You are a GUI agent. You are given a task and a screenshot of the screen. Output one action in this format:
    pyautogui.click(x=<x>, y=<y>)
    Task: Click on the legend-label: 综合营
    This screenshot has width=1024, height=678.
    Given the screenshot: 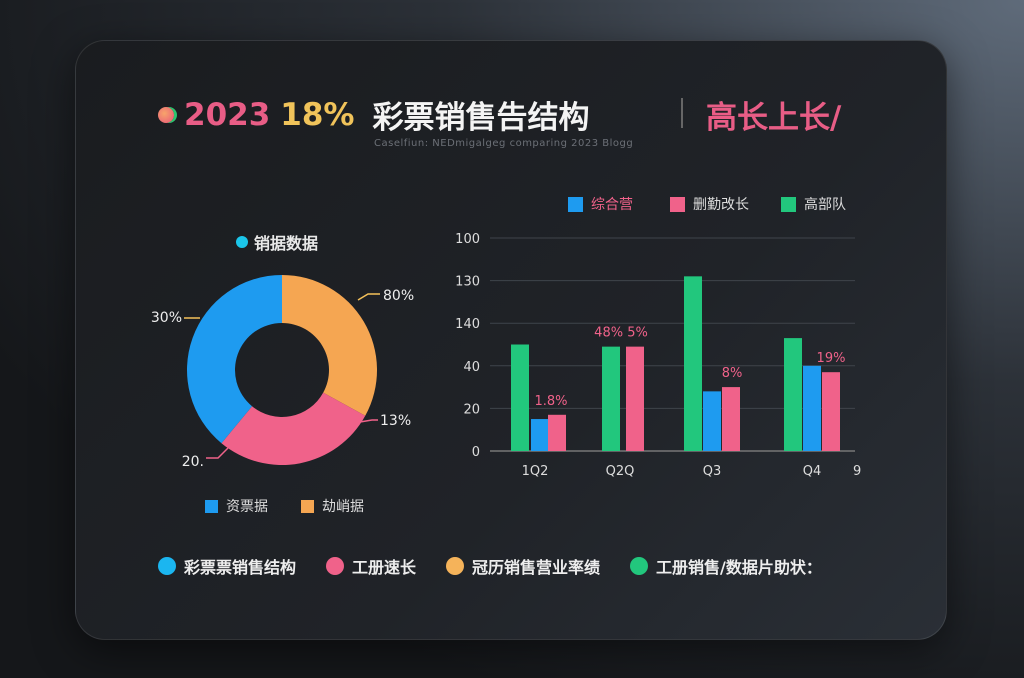 What is the action you would take?
    pyautogui.click(x=612, y=205)
    